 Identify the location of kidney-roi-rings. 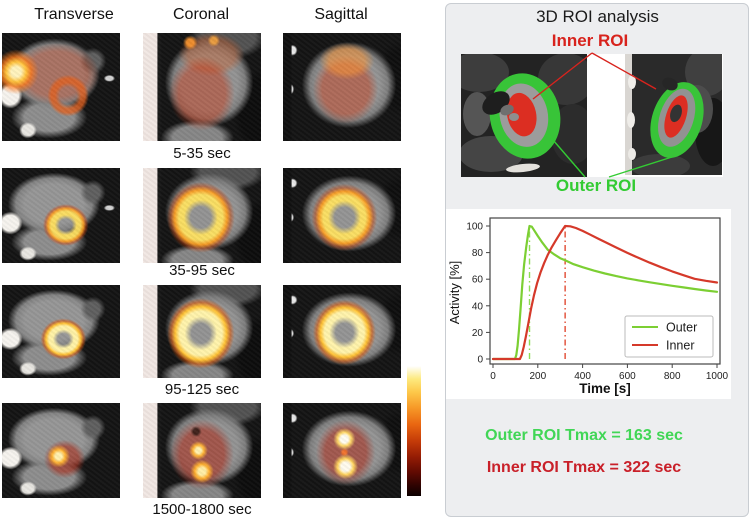
(677, 120).